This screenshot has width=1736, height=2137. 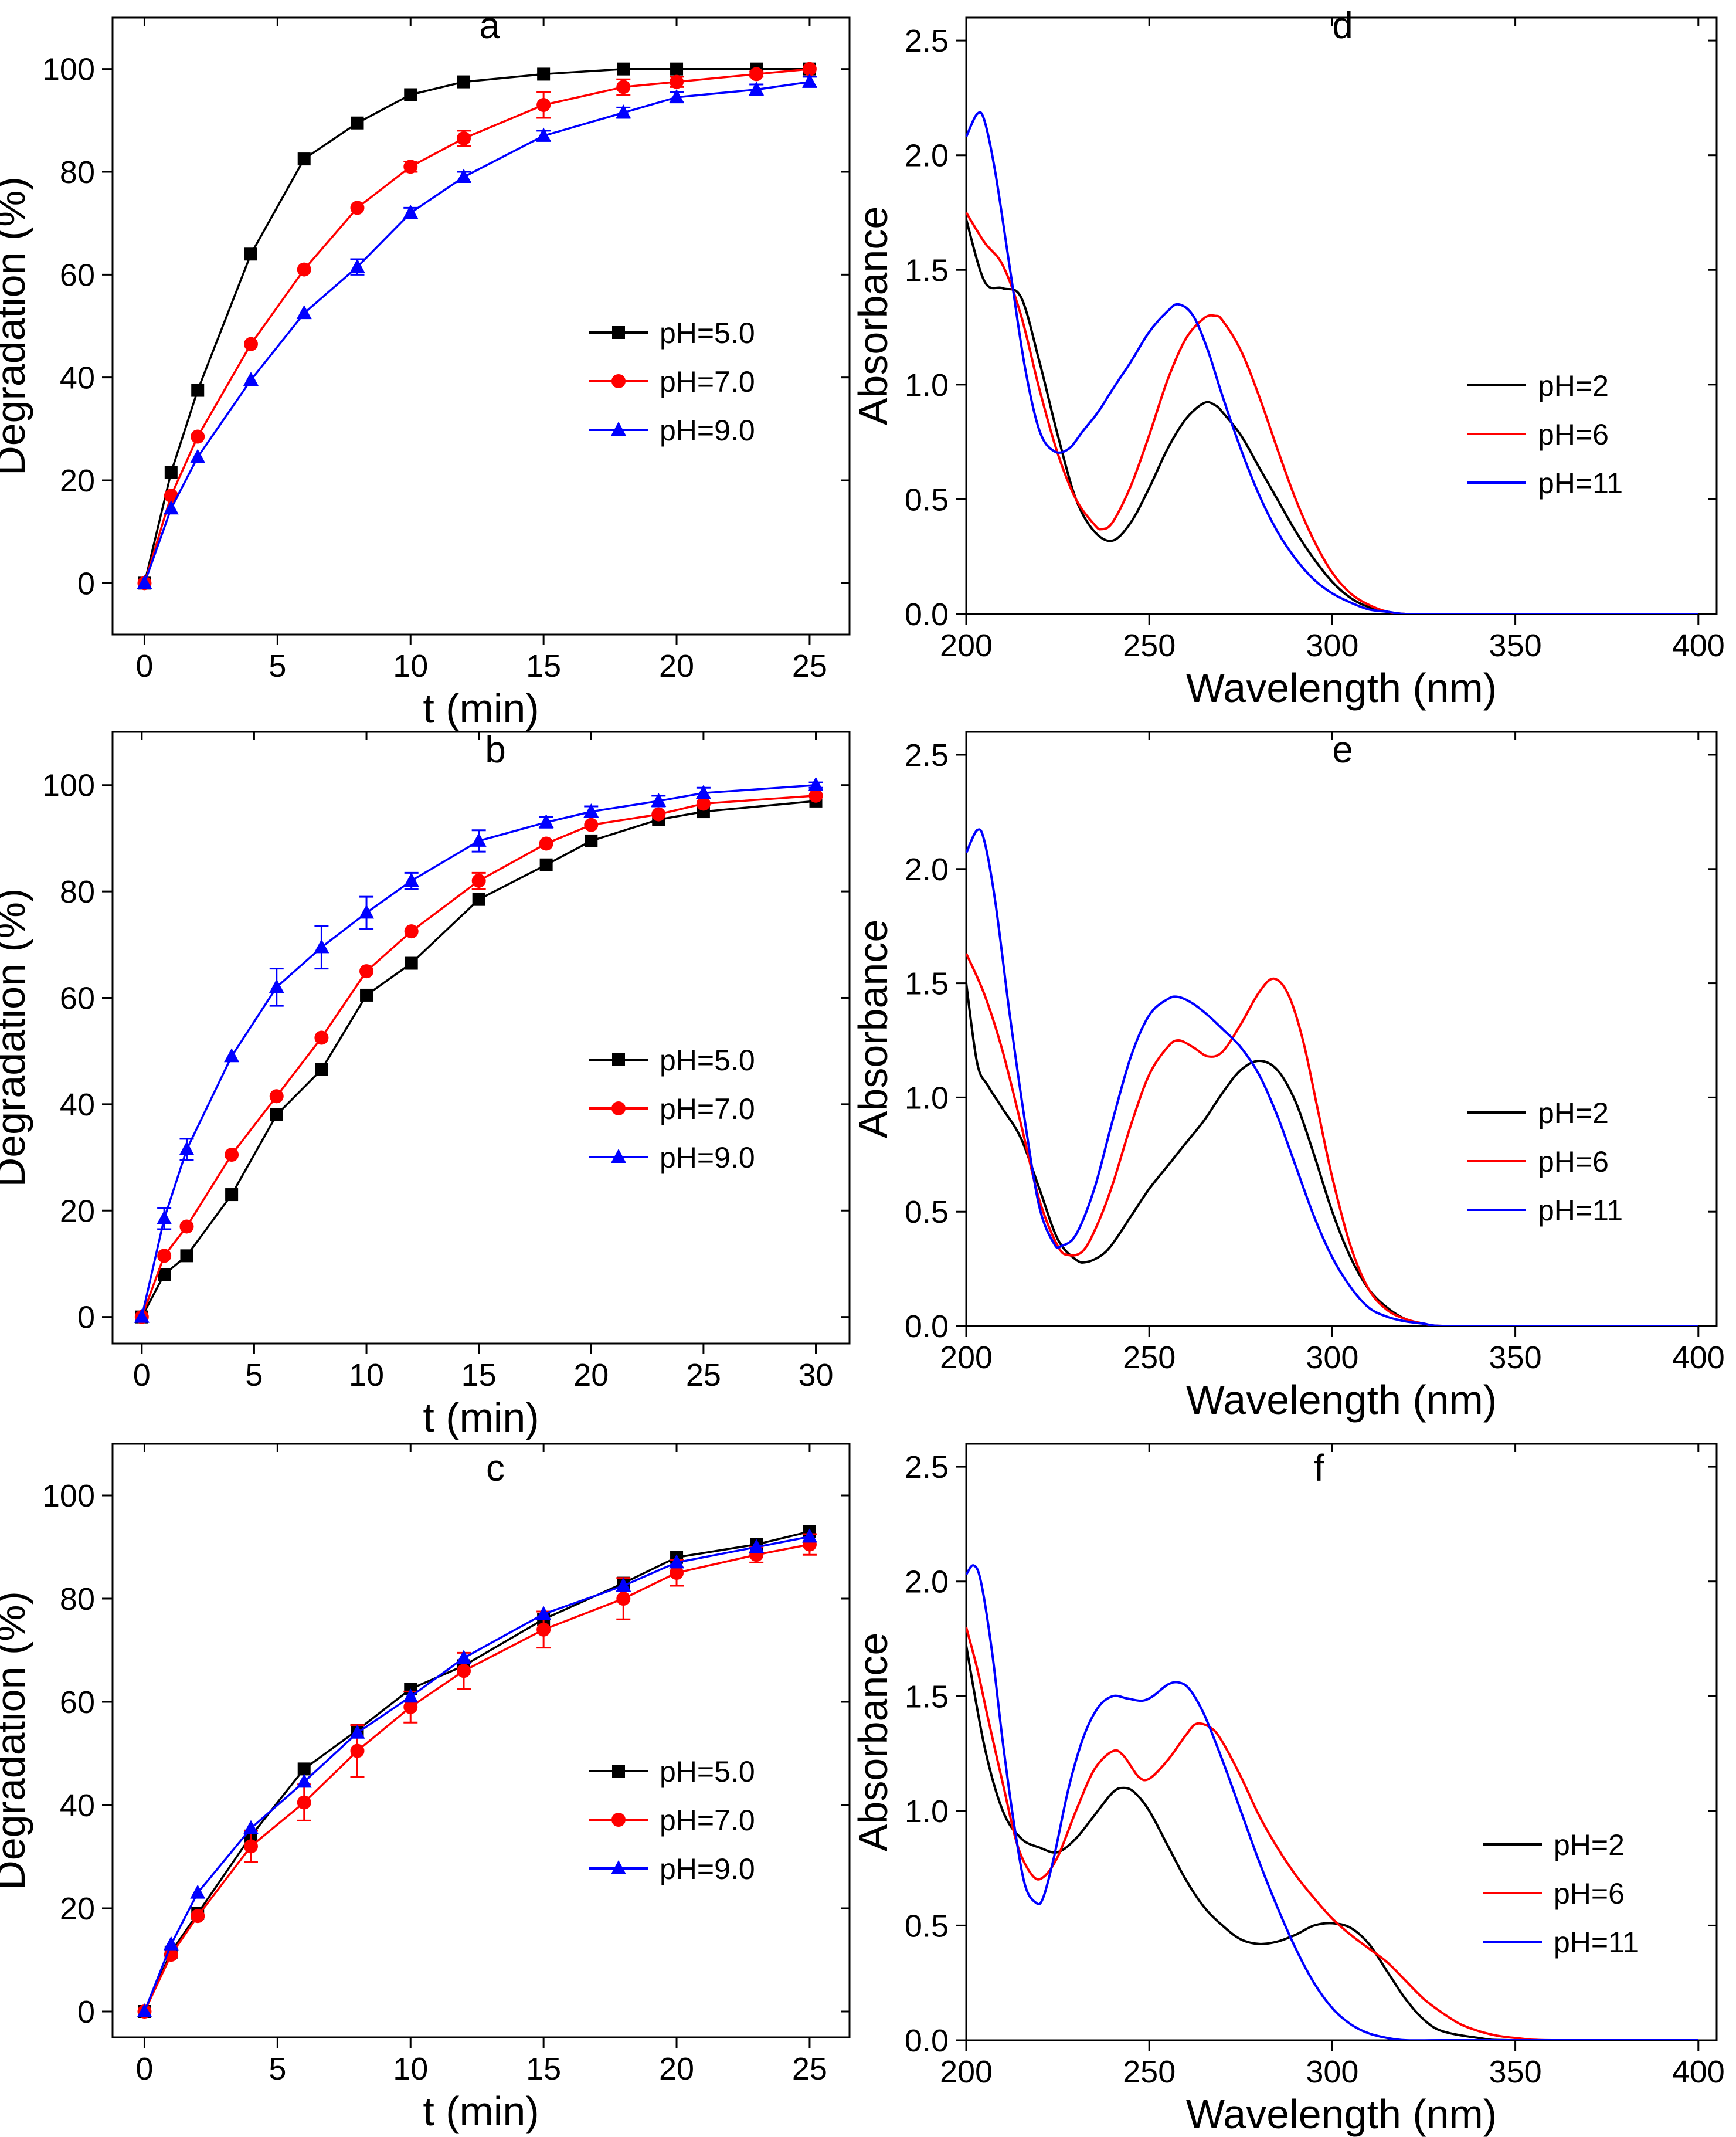 What do you see at coordinates (1580, 1211) in the screenshot?
I see `legend-label: pH=11` at bounding box center [1580, 1211].